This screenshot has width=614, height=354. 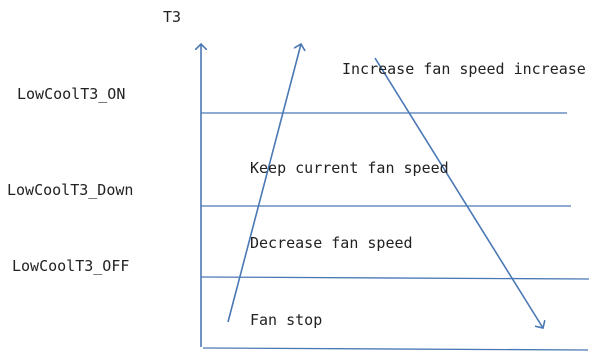 What do you see at coordinates (264, 183) in the screenshot?
I see `rising-temperature-arrow` at bounding box center [264, 183].